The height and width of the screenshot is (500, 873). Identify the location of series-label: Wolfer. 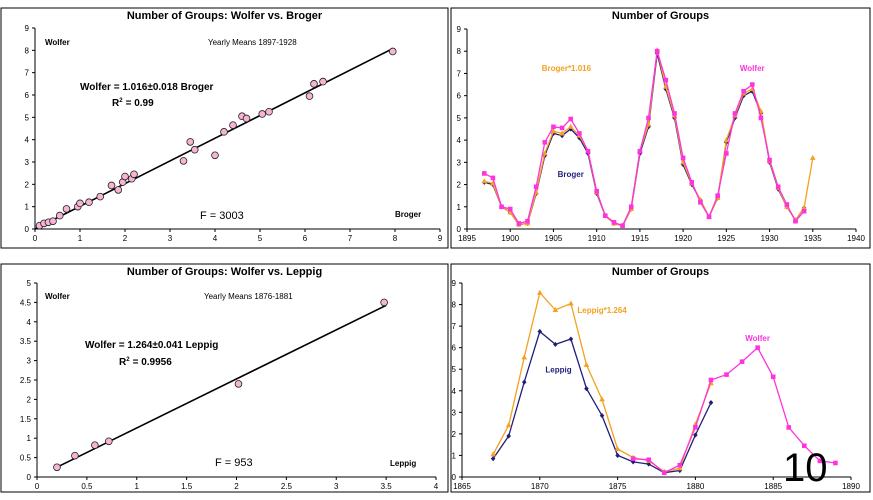
(757, 338).